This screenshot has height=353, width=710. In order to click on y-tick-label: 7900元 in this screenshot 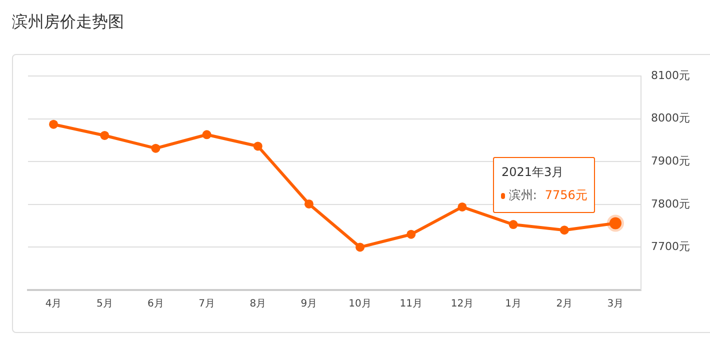, I will do `click(670, 161)`.